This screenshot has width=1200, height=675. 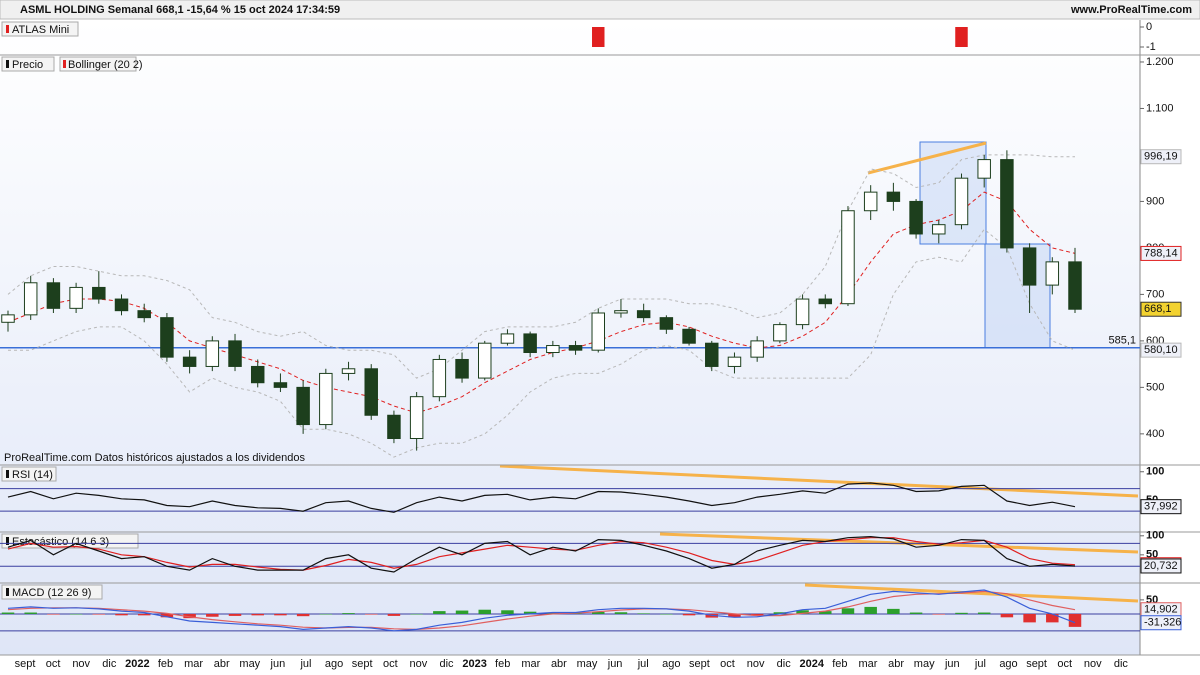 What do you see at coordinates (1155, 434) in the screenshot?
I see `y-tick-label: 400` at bounding box center [1155, 434].